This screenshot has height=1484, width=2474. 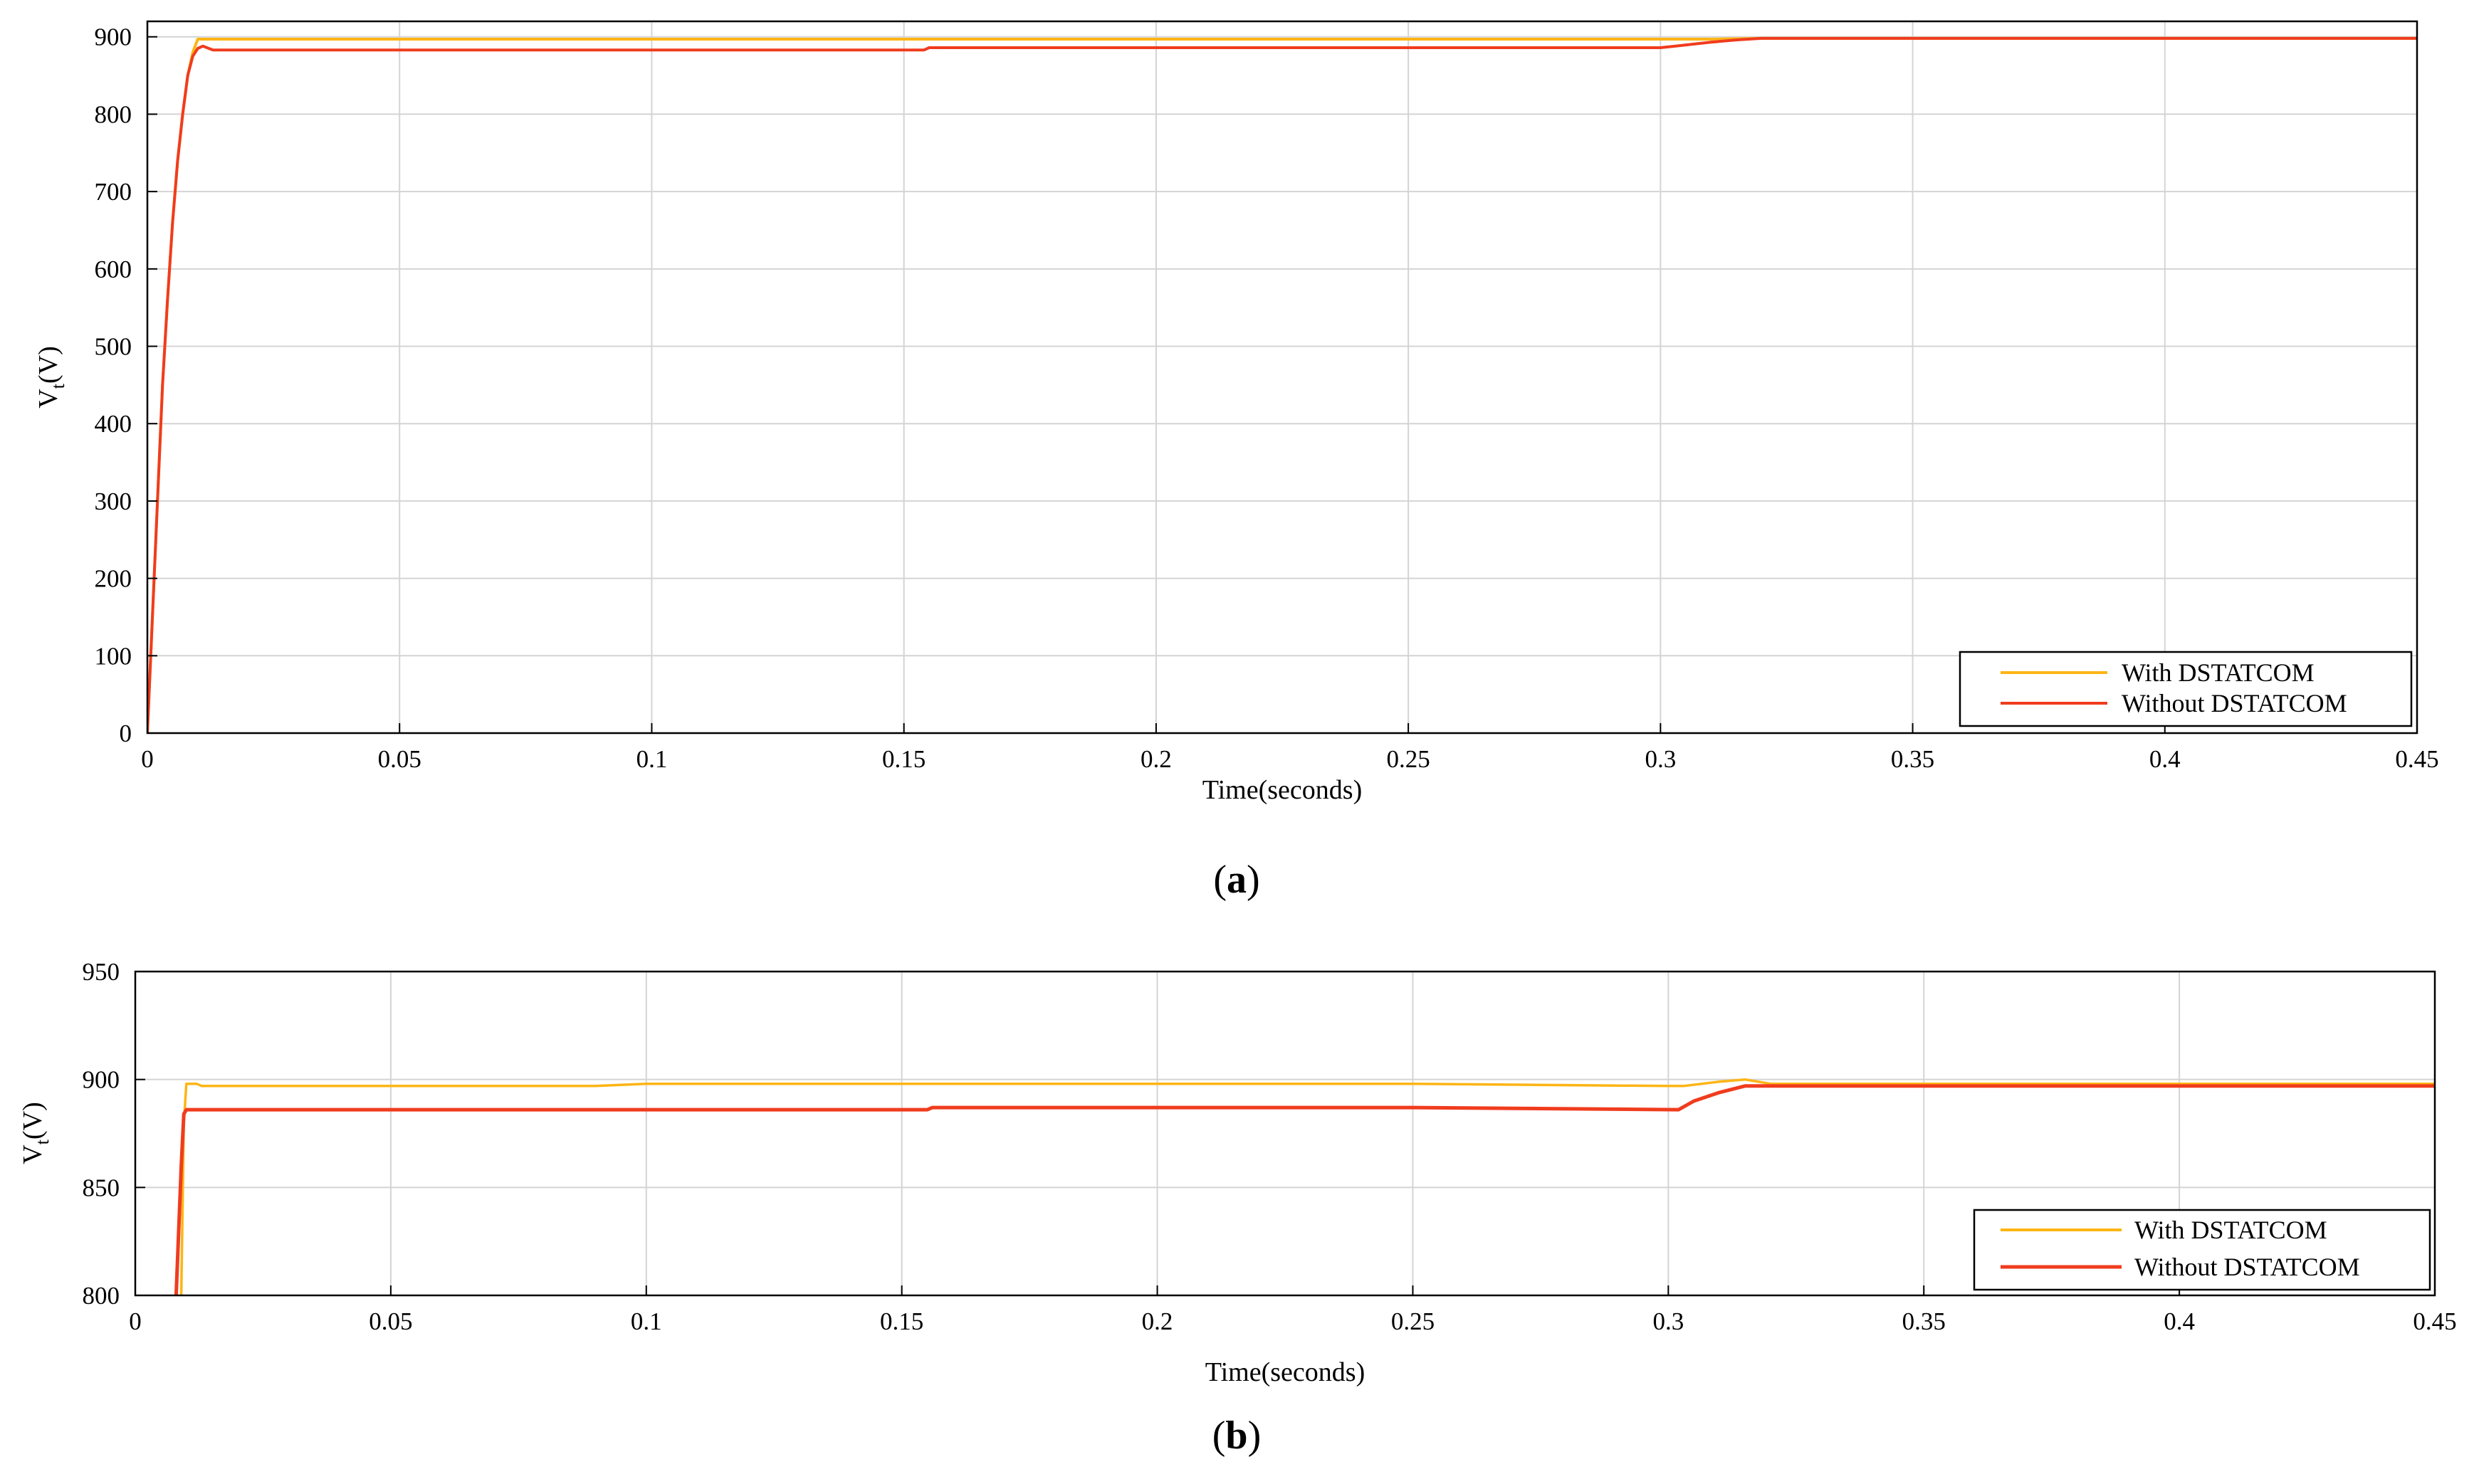 I want to click on series-line-without-dstatcom, so click(x=1304, y=1189).